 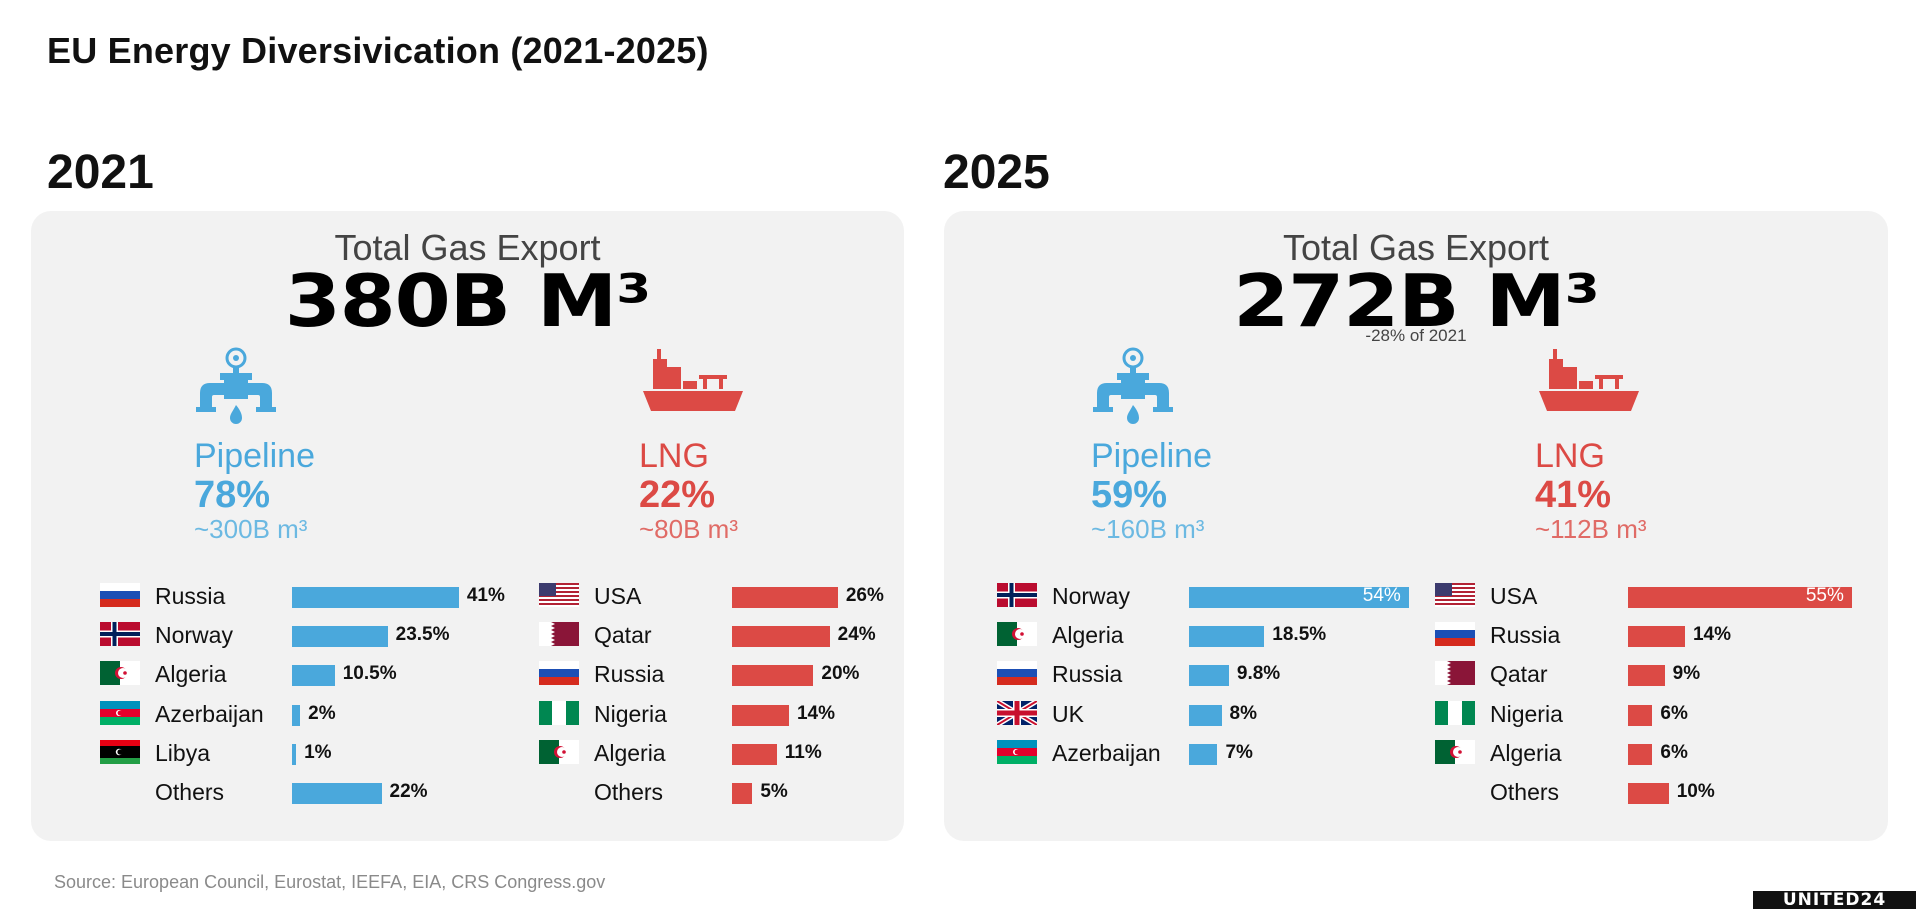 I want to click on share-value-label: 7%, so click(x=1239, y=752).